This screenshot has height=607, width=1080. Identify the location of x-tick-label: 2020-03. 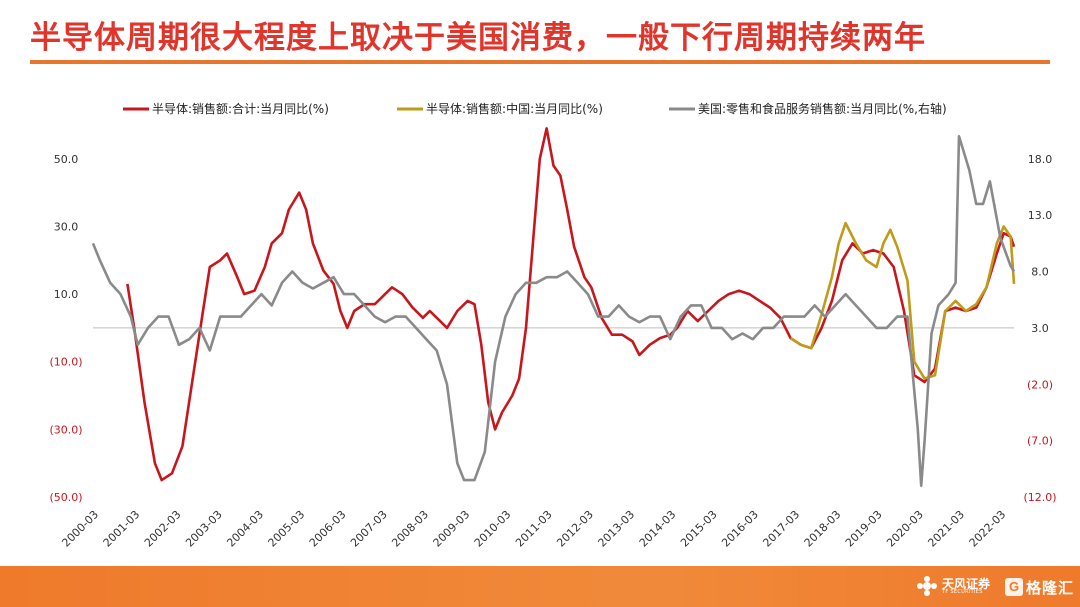
(905, 529).